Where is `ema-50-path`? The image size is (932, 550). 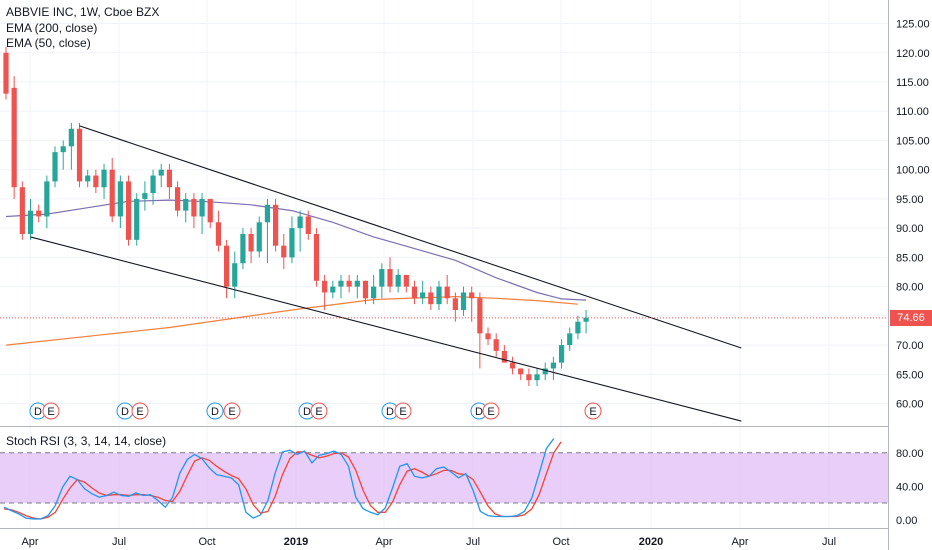
ema-50-path is located at coordinates (296, 250).